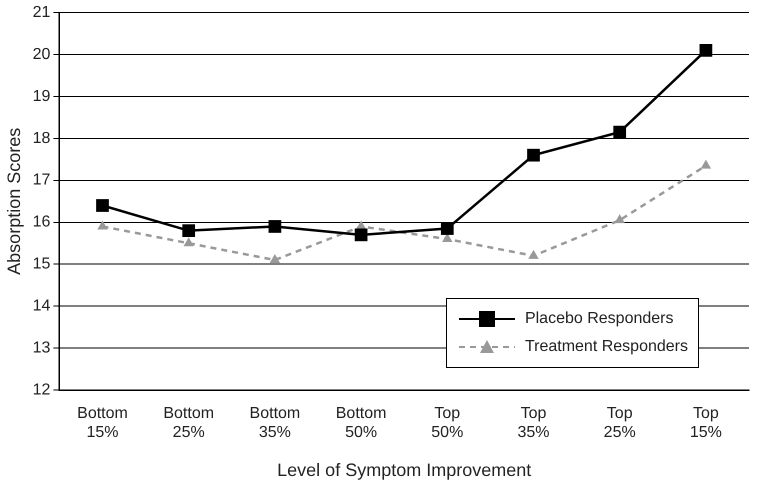  What do you see at coordinates (606, 347) in the screenshot?
I see `legend-label: Treatment Responders` at bounding box center [606, 347].